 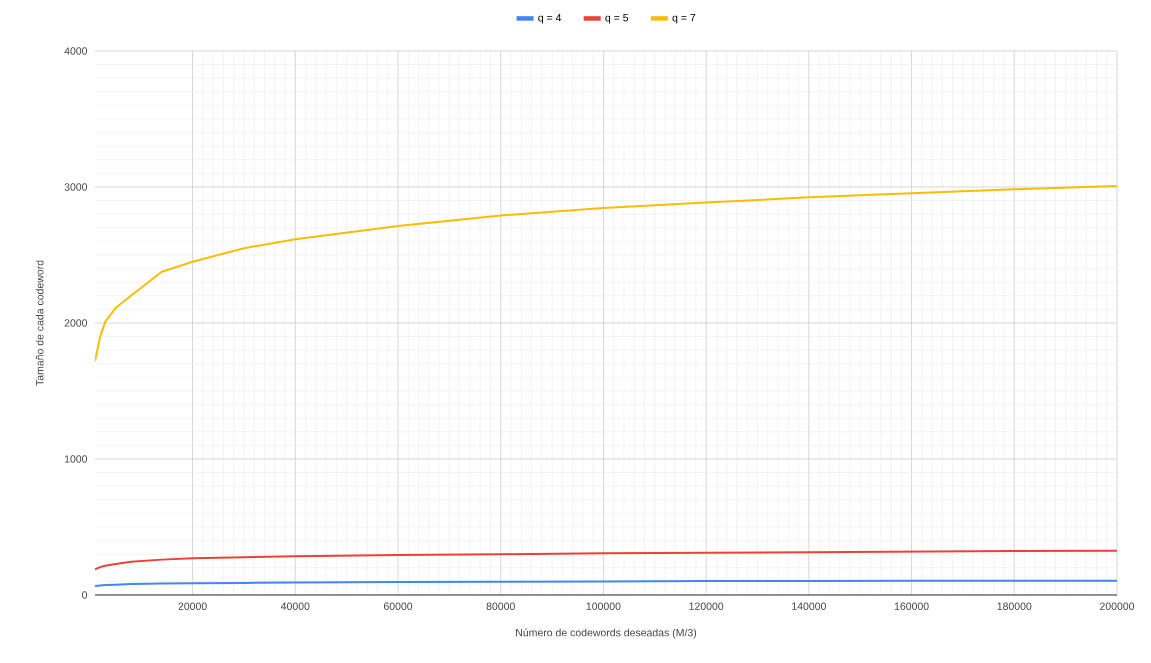 I want to click on x-tick-label: 120000, so click(x=706, y=606).